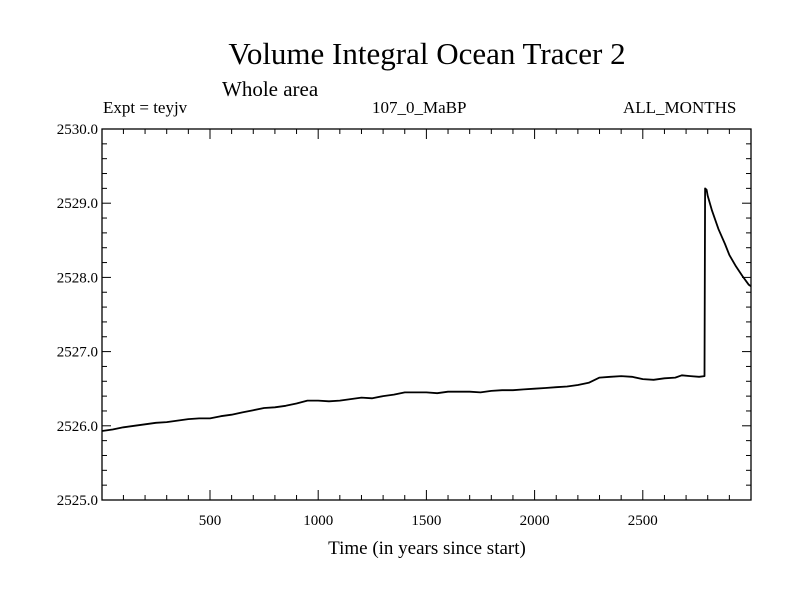  I want to click on chart-title: Volume Integral Ocean Tracer 2, so click(427, 53).